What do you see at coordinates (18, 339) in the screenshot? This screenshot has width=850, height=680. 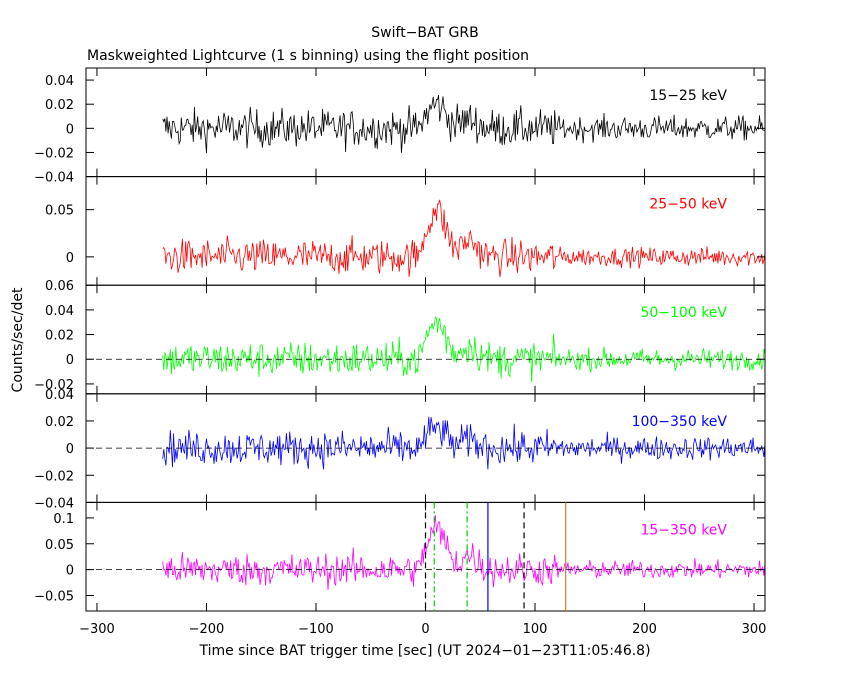 I see `y-axis-label: Counts/sec/det` at bounding box center [18, 339].